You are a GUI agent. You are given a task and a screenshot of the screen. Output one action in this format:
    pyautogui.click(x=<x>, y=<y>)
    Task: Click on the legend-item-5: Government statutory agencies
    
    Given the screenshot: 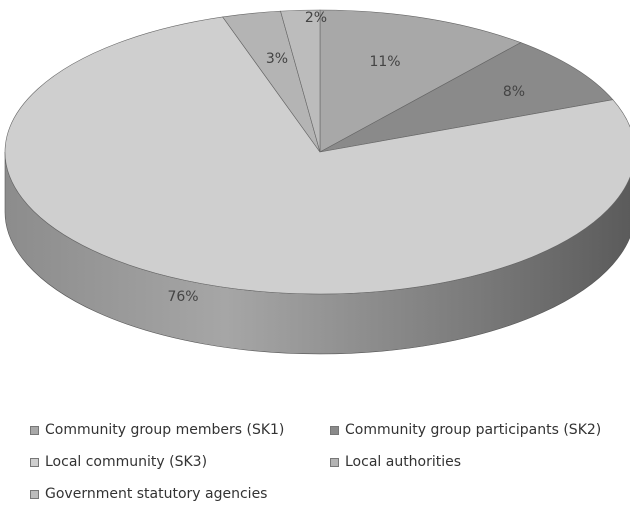 What is the action you would take?
    pyautogui.click(x=148, y=494)
    